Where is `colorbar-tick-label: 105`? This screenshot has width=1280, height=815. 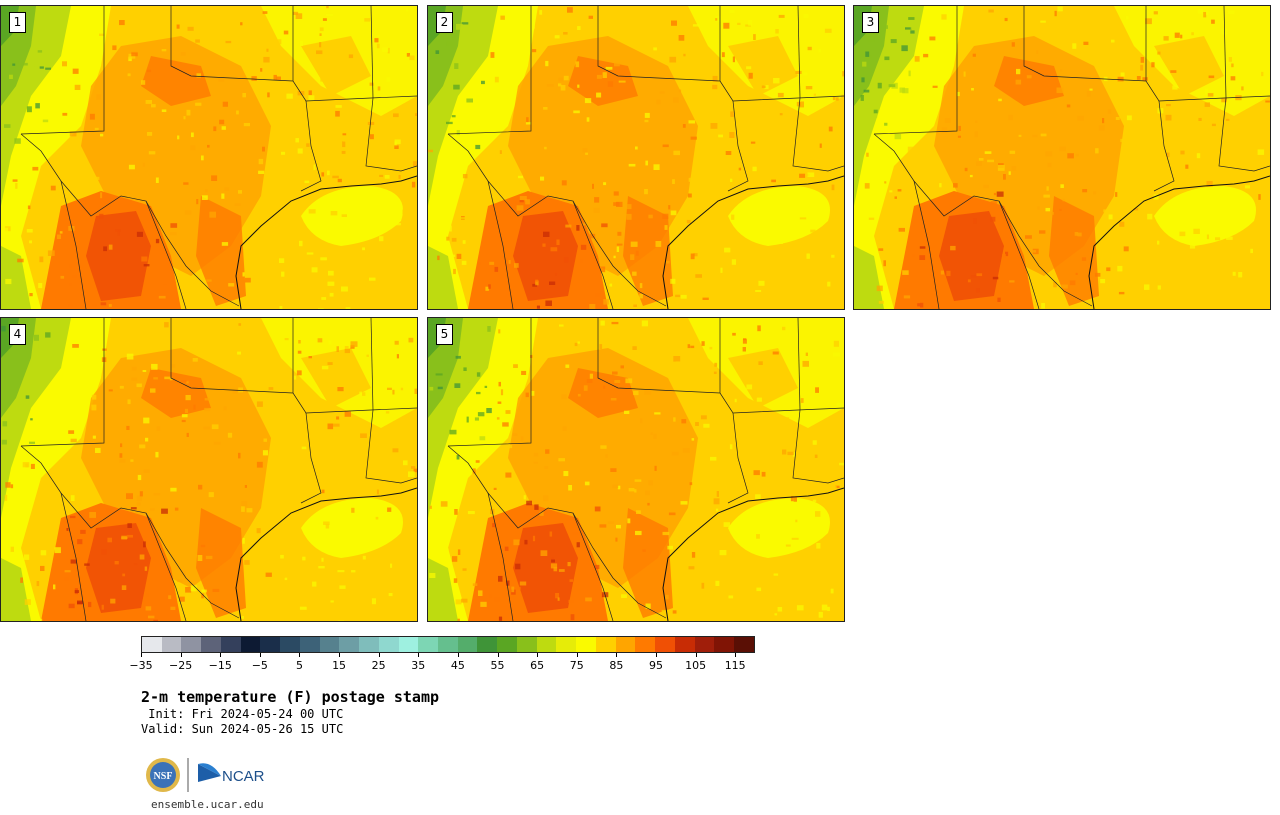 colorbar-tick-label: 105 is located at coordinates (696, 665).